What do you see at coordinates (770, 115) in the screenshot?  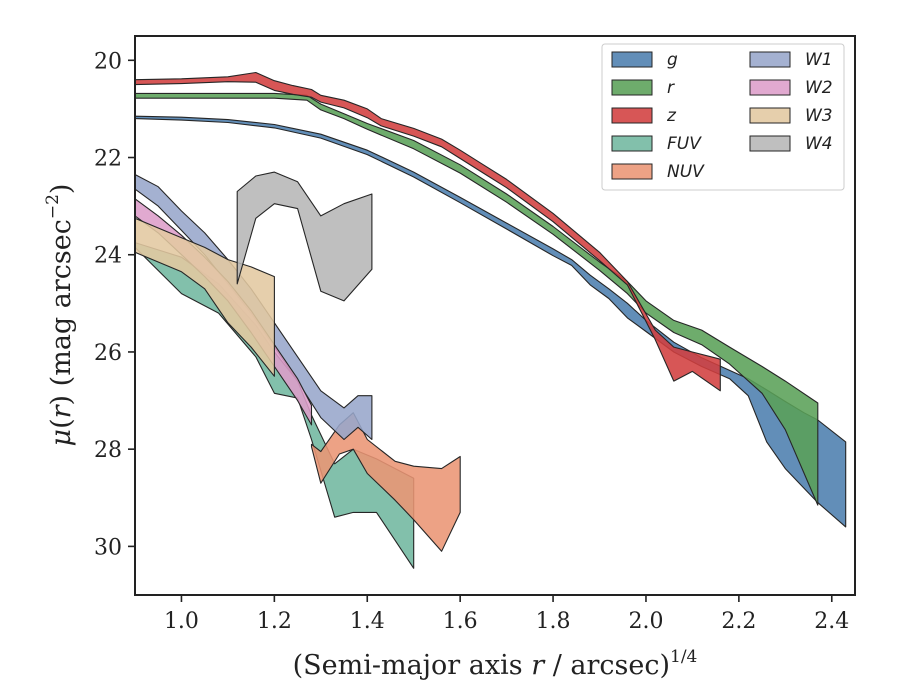 I see `legend-swatch-w3` at bounding box center [770, 115].